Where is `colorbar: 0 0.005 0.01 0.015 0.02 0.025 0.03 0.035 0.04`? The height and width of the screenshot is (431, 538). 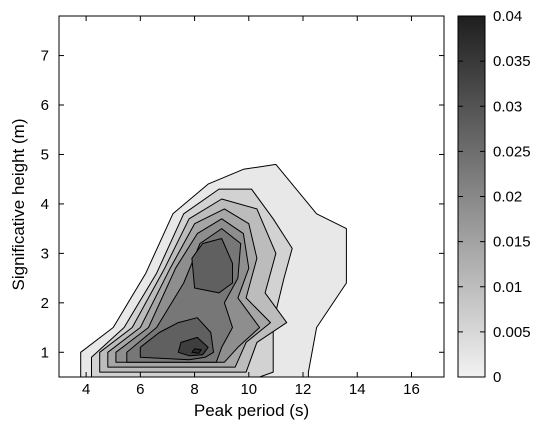
colorbar: 0 0.005 0.01 0.015 0.02 0.025 0.03 0.035 0.04 is located at coordinates (494, 197).